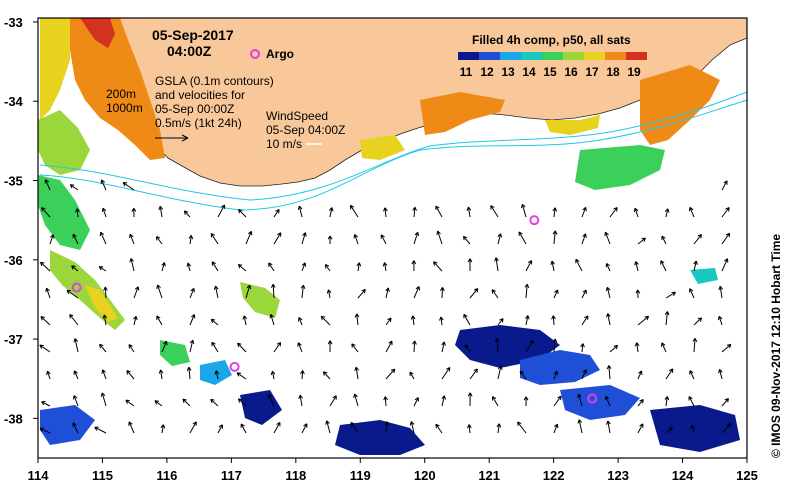 The width and height of the screenshot is (790, 492). I want to click on y-tick-label: -37, so click(13, 339).